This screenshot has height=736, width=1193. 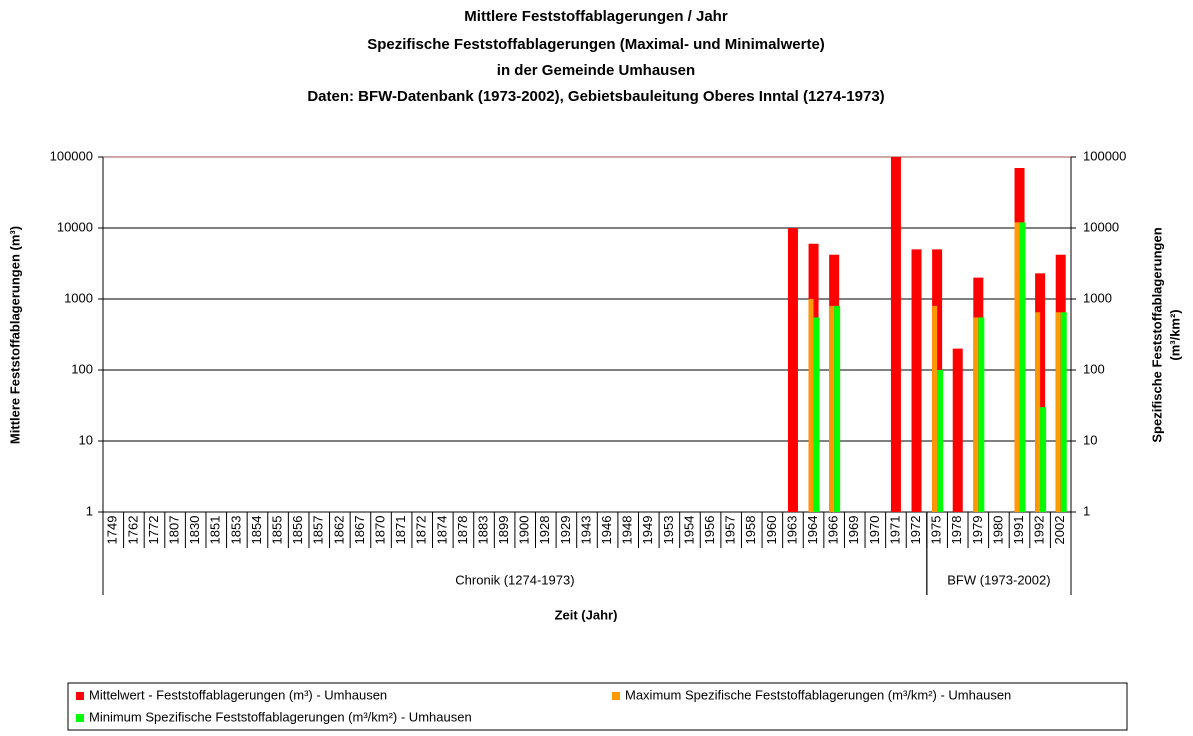 I want to click on chart-title: Mittlere Feststoffablagerungen / Jahr, so click(x=596, y=16).